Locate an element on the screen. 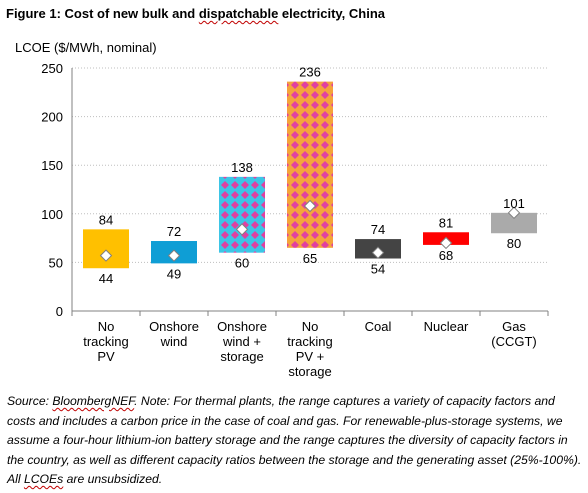 This screenshot has height=493, width=588. y-tick-label: 150 is located at coordinates (52, 165).